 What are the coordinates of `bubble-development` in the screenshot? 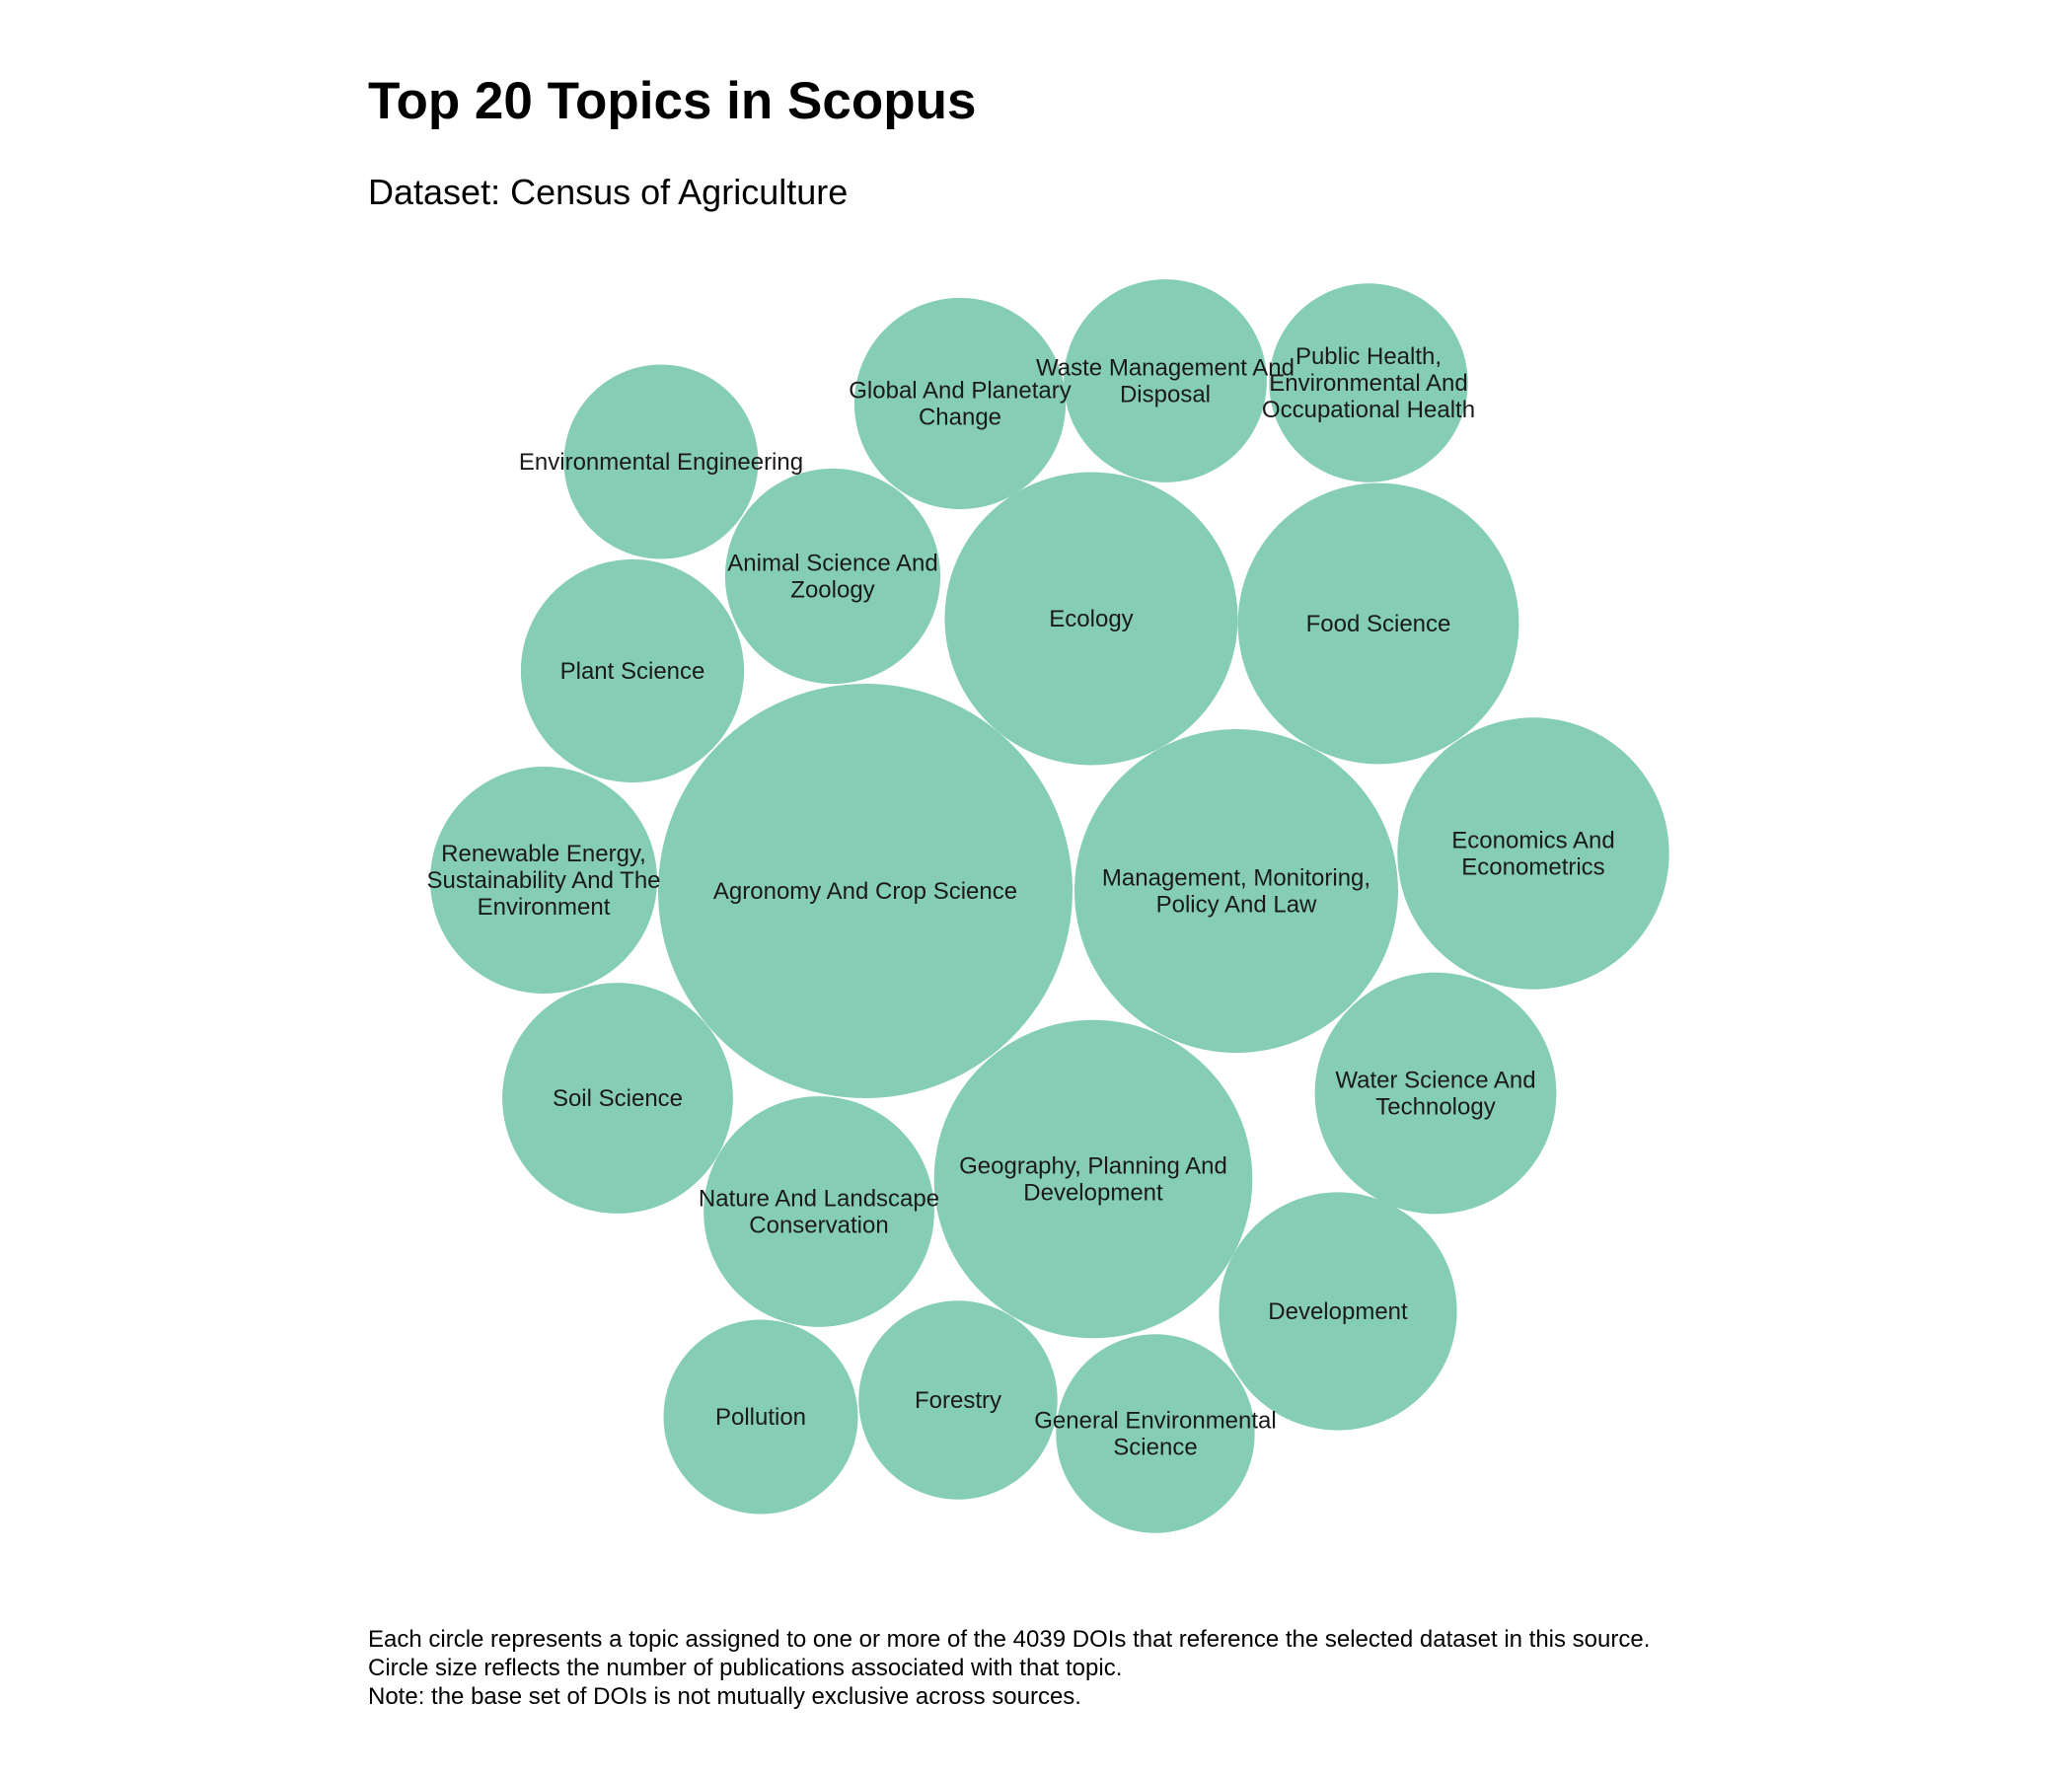 It's located at (1338, 1312).